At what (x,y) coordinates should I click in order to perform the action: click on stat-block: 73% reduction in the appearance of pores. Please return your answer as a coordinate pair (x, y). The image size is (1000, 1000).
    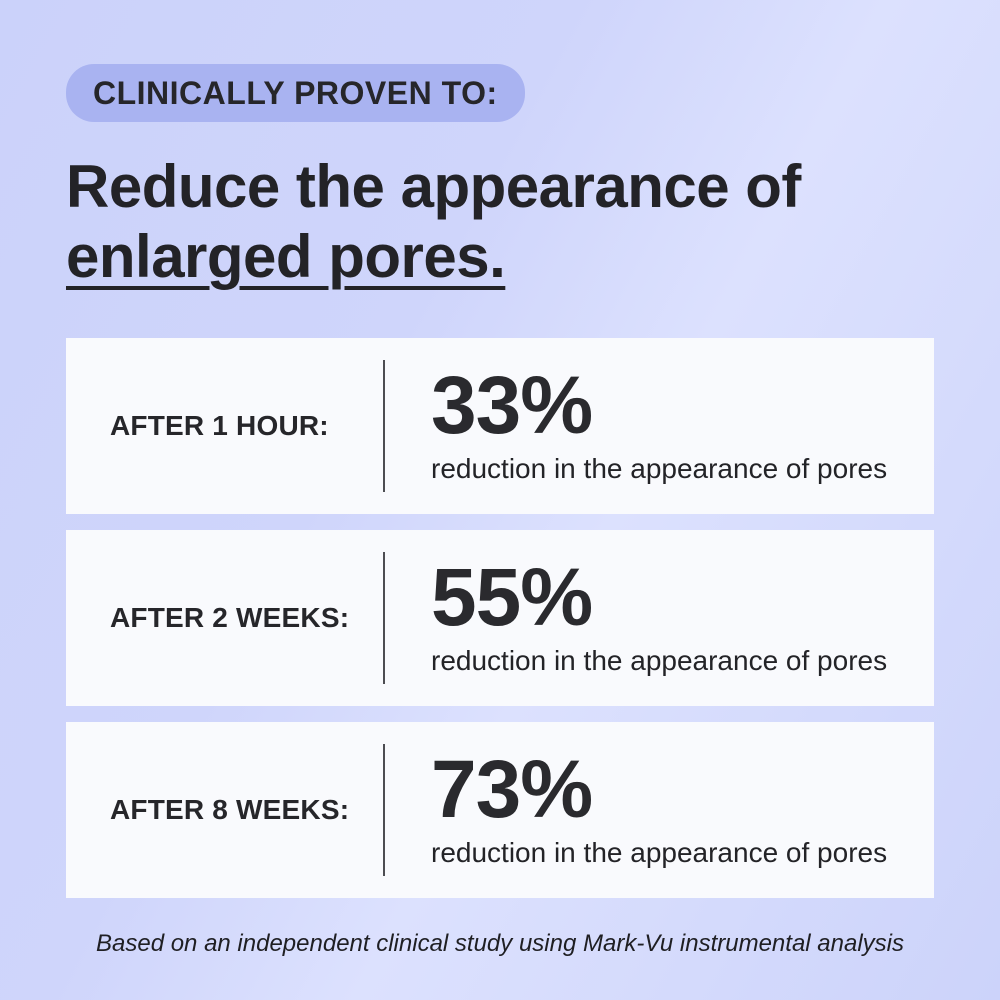
    Looking at the image, I should click on (659, 806).